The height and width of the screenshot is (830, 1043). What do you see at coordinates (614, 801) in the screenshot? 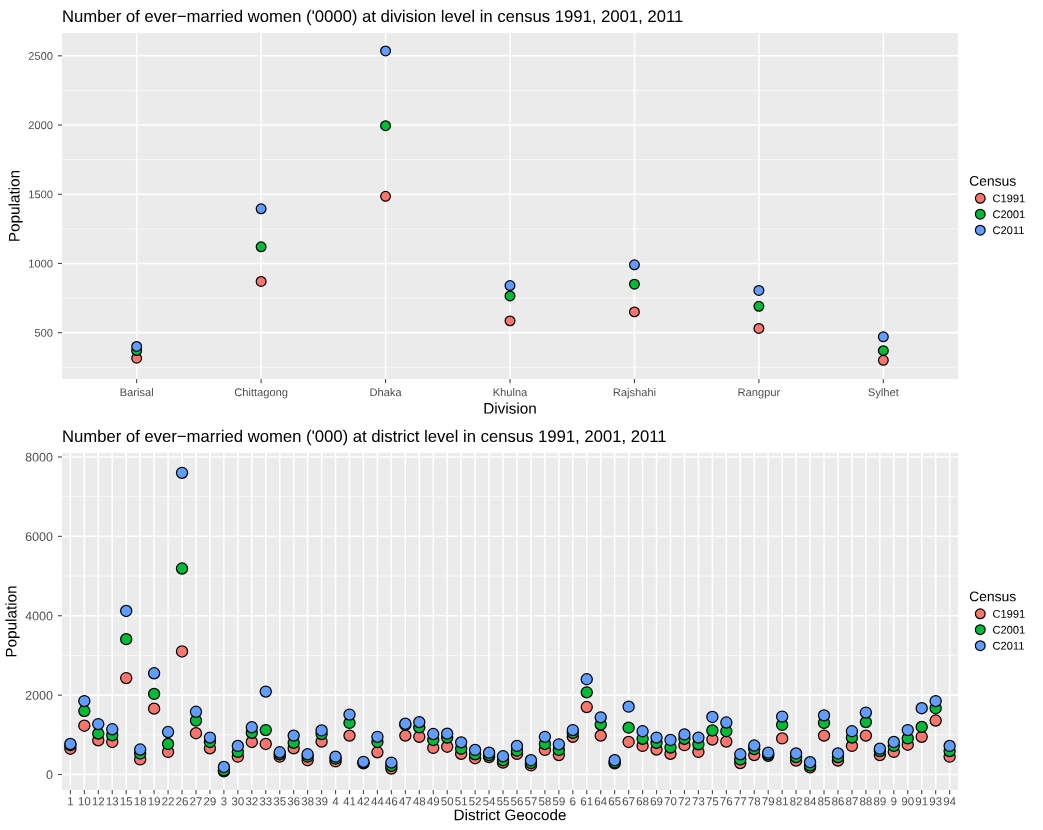
I see `x-tick-label: 65` at bounding box center [614, 801].